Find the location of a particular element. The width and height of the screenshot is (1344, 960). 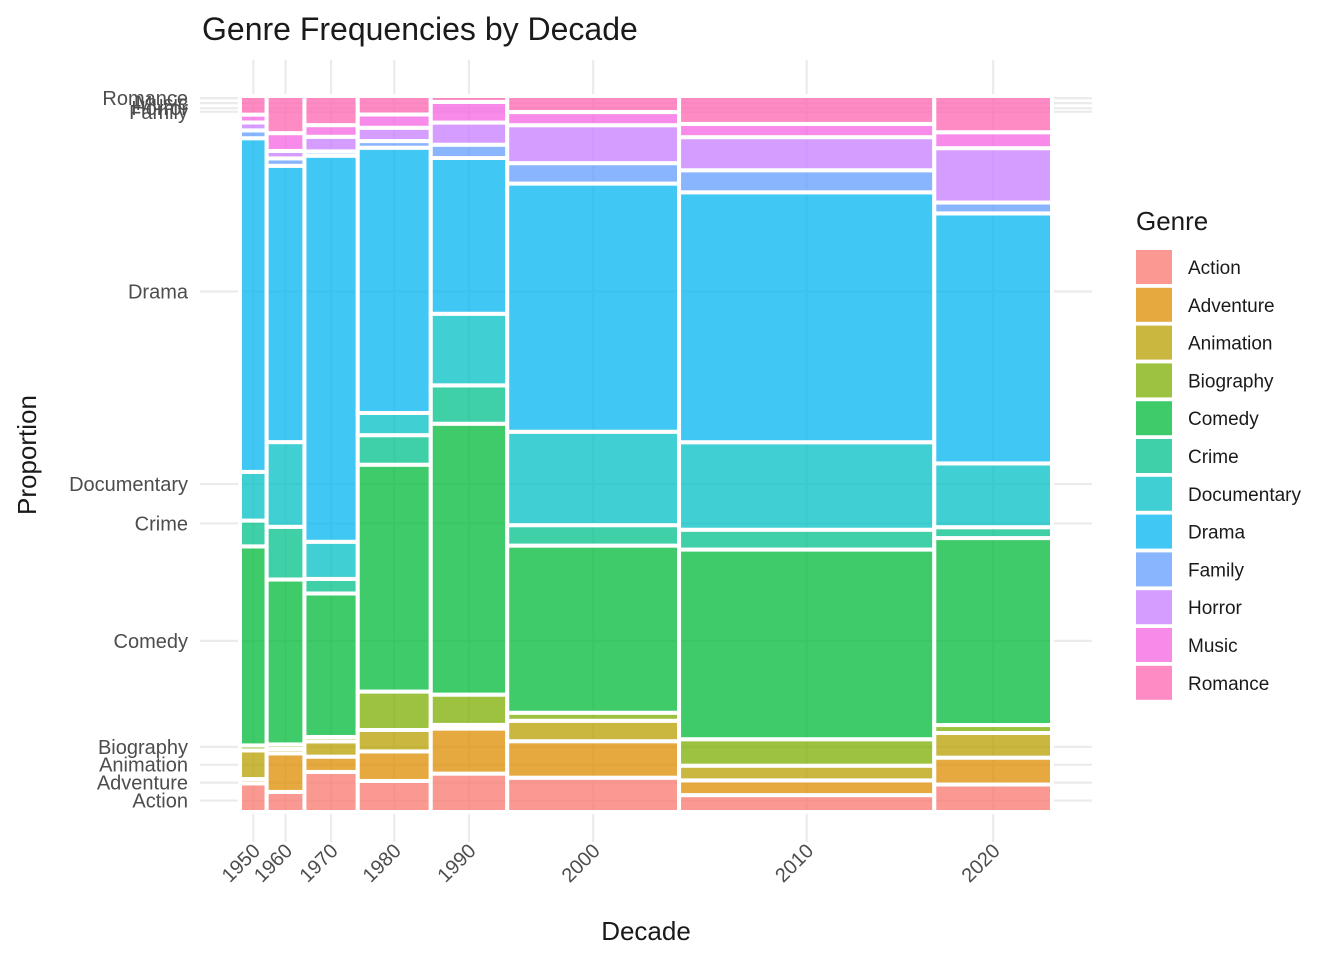

tile-2010-drama is located at coordinates (807, 317).